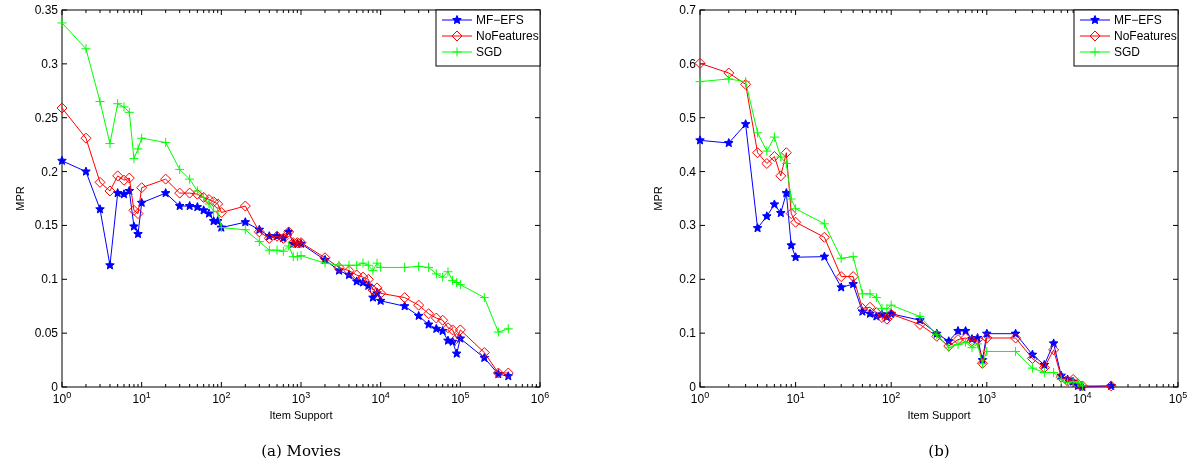 Image resolution: width=1193 pixels, height=470 pixels. What do you see at coordinates (301, 451) in the screenshot?
I see `text: (a) Movies` at bounding box center [301, 451].